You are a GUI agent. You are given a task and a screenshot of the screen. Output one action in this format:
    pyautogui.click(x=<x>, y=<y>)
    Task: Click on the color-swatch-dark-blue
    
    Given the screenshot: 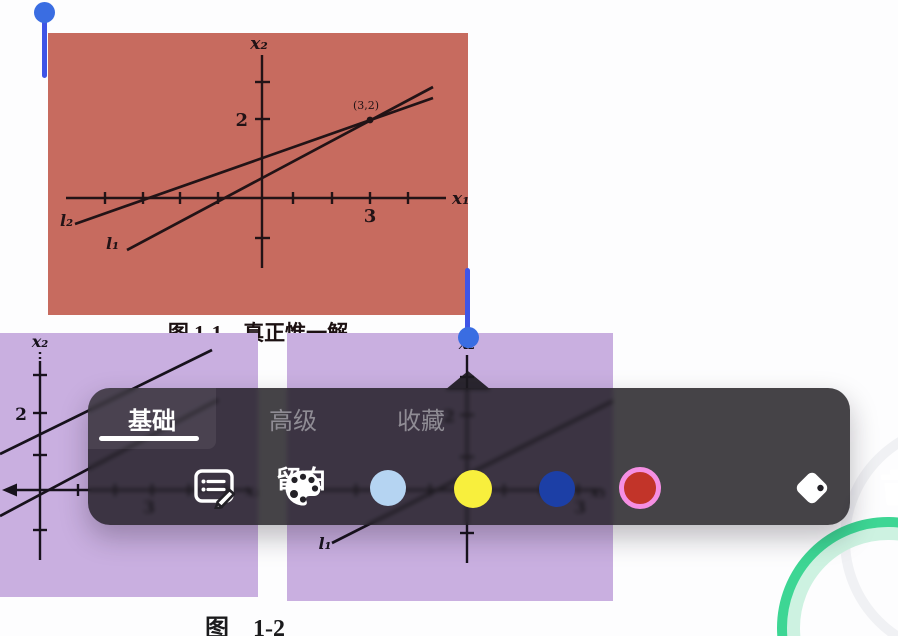 What is the action you would take?
    pyautogui.click(x=557, y=489)
    